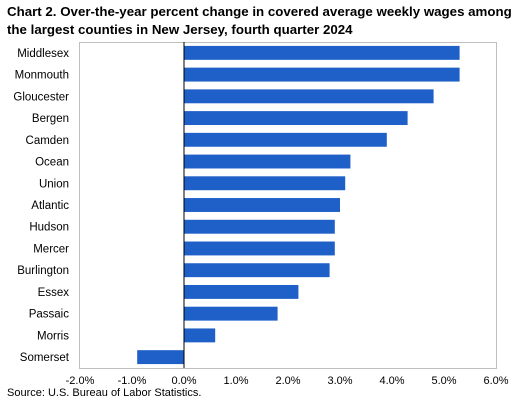 Image resolution: width=525 pixels, height=403 pixels. What do you see at coordinates (241, 291) in the screenshot?
I see `bar-essex` at bounding box center [241, 291].